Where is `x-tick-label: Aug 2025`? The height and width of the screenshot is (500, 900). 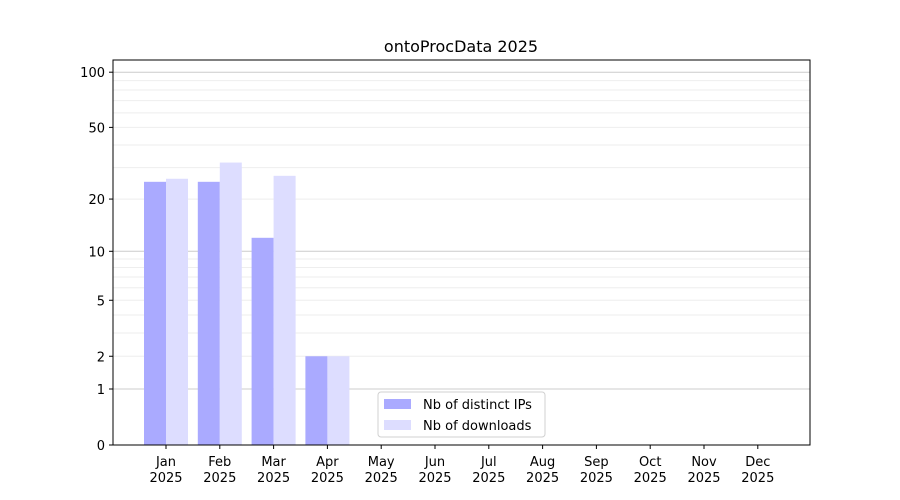 x-tick-label: Aug 2025 is located at coordinates (542, 470).